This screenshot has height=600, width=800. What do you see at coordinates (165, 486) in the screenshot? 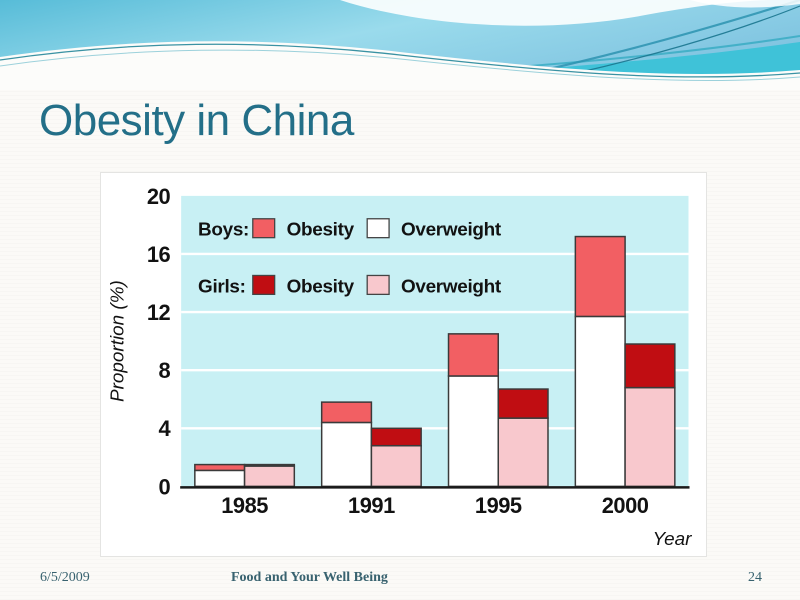
I see `y-tick-label: 0` at bounding box center [165, 486].